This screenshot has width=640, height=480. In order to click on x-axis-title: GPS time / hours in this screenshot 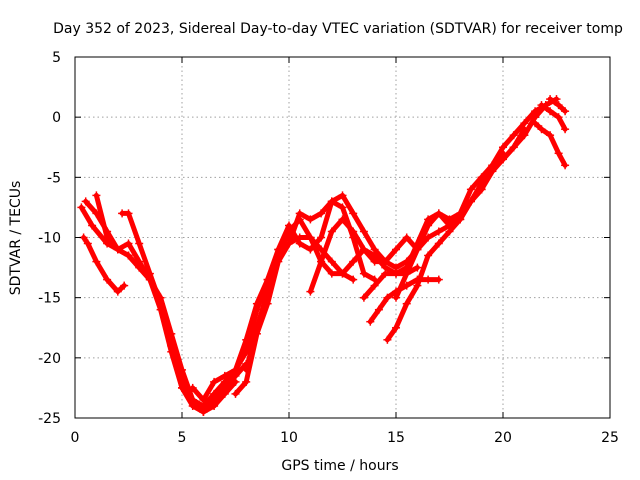, I will do `click(339, 466)`.